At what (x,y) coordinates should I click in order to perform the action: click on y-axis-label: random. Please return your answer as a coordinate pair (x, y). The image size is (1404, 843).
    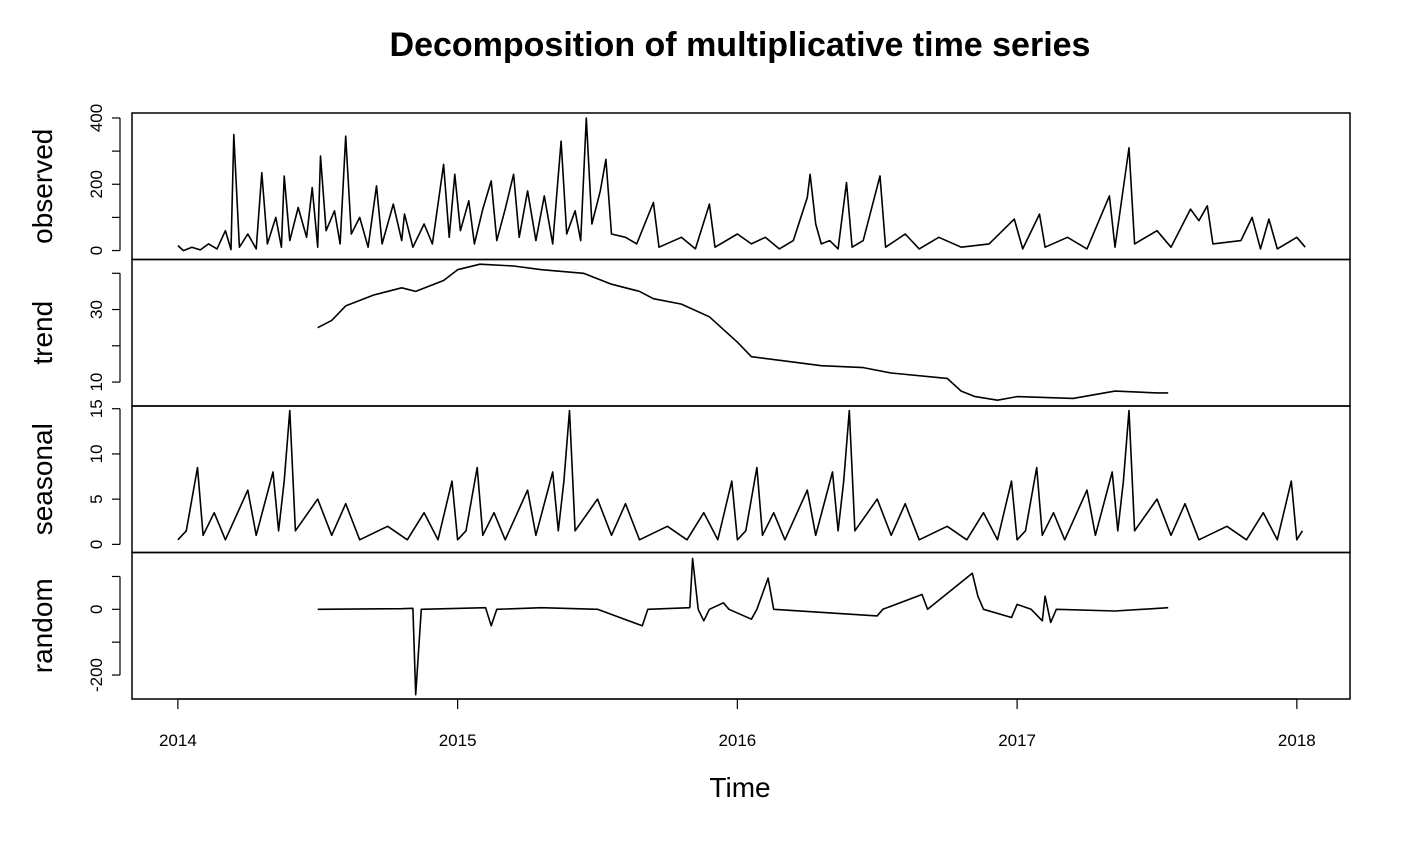
    Looking at the image, I should click on (42, 625).